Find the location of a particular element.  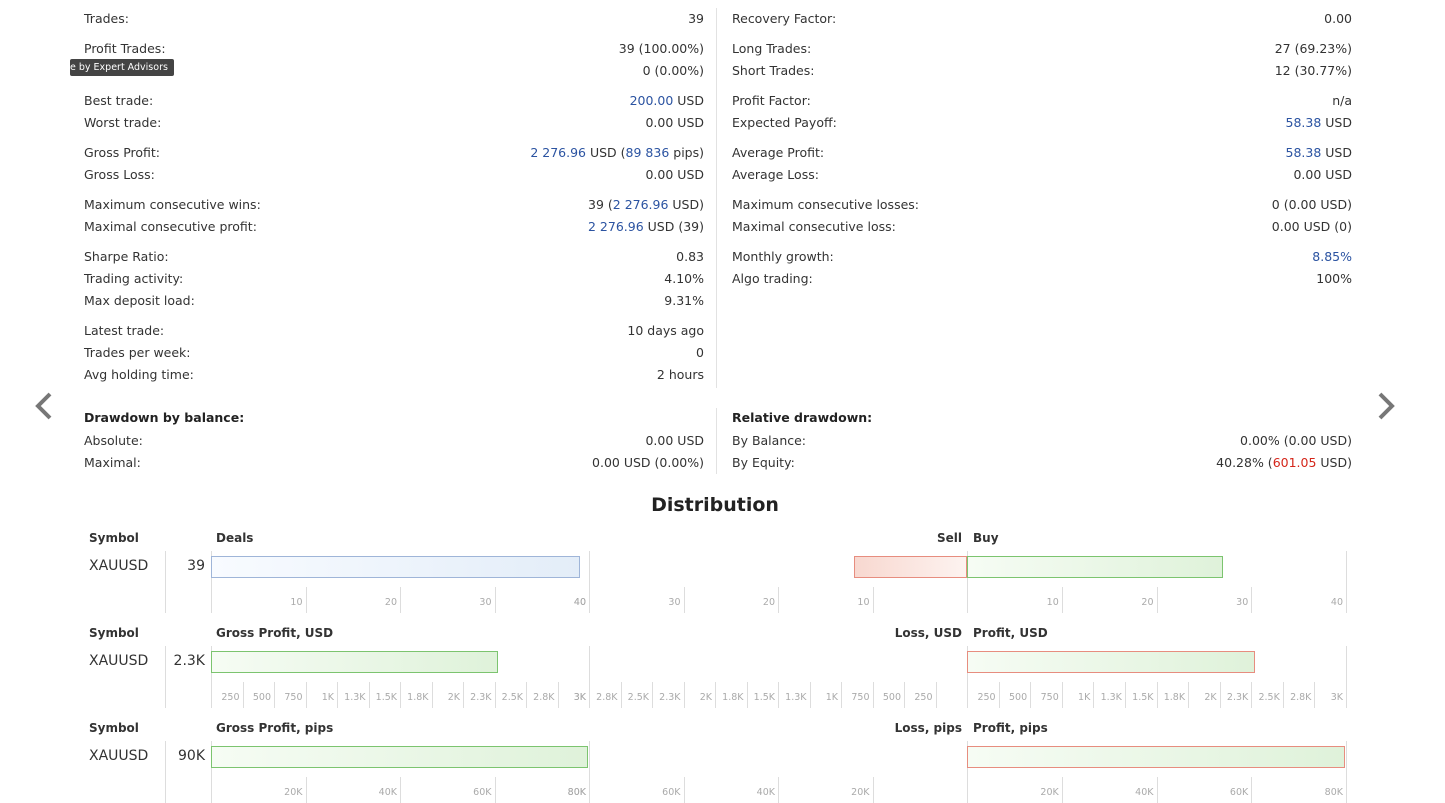

stat-value-link: 89 836 is located at coordinates (647, 152).